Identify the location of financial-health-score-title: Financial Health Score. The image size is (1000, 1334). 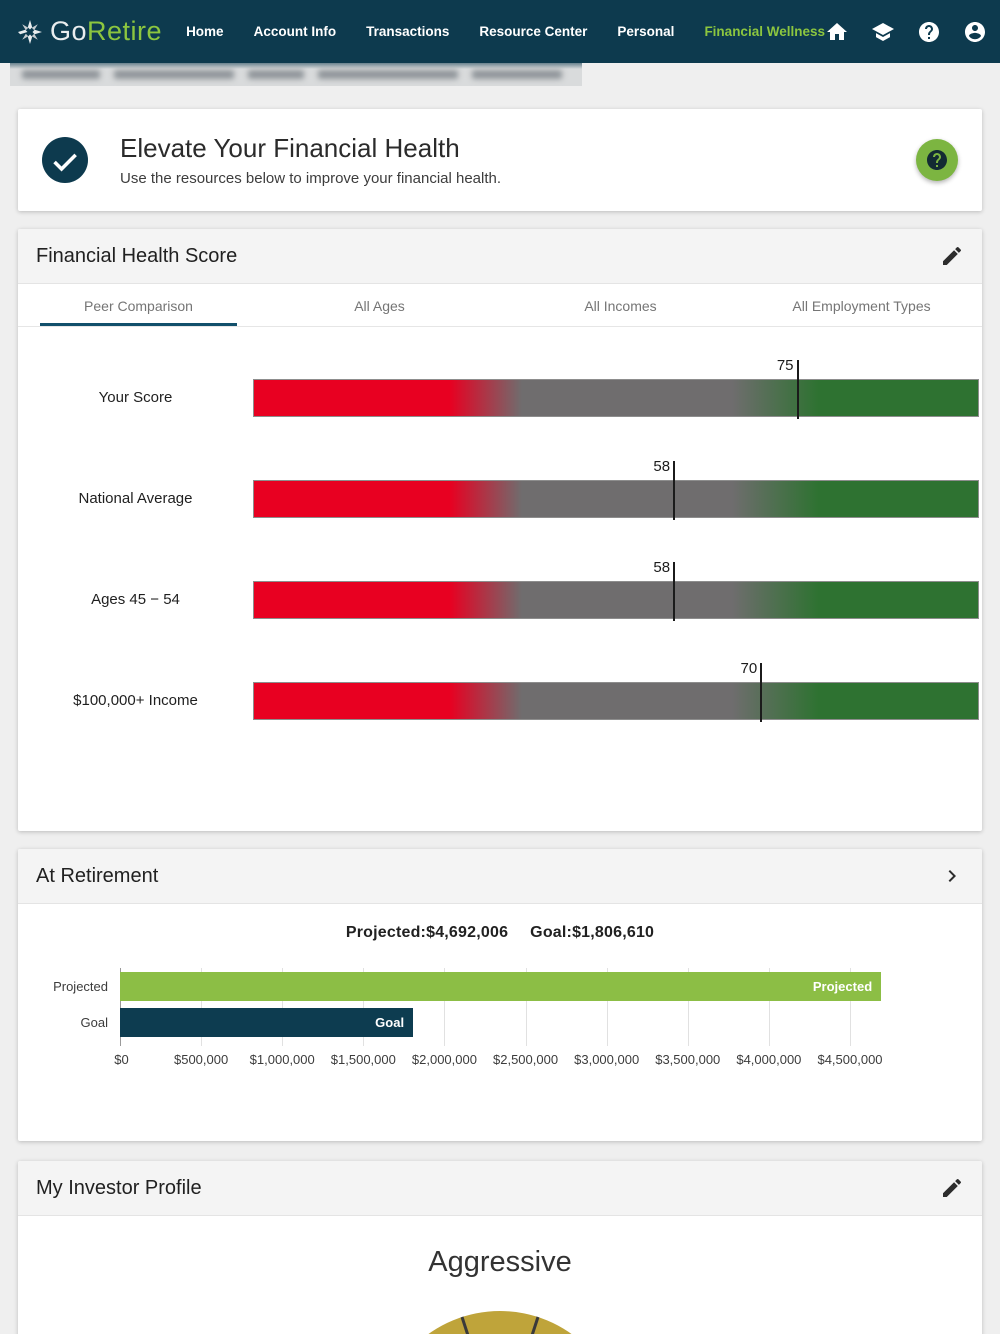
(137, 255).